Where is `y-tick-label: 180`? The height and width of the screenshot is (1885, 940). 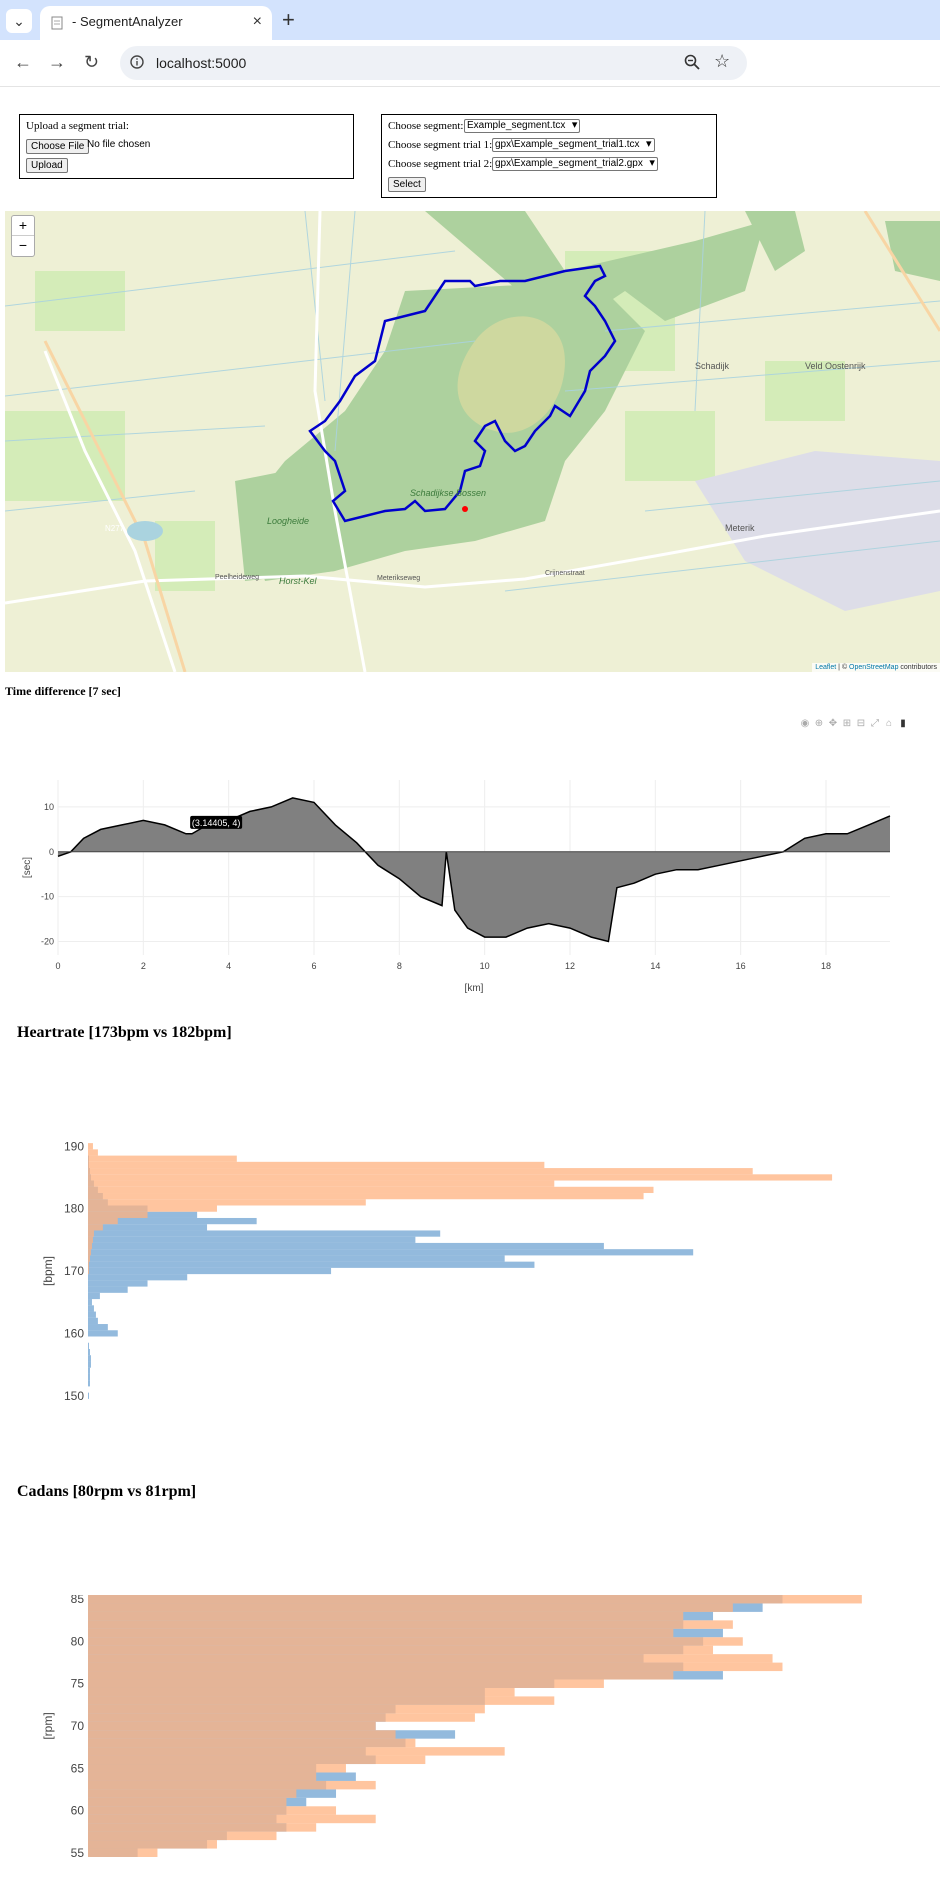 y-tick-label: 180 is located at coordinates (74, 1209).